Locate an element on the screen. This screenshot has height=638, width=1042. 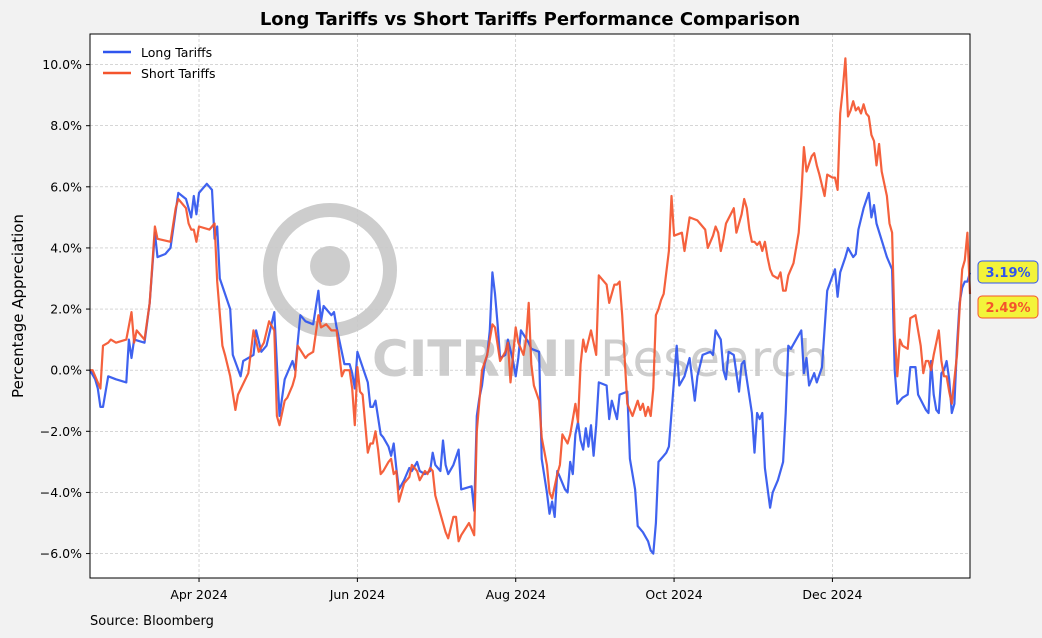
y-tick-label: 6.0% is located at coordinates (66, 186).